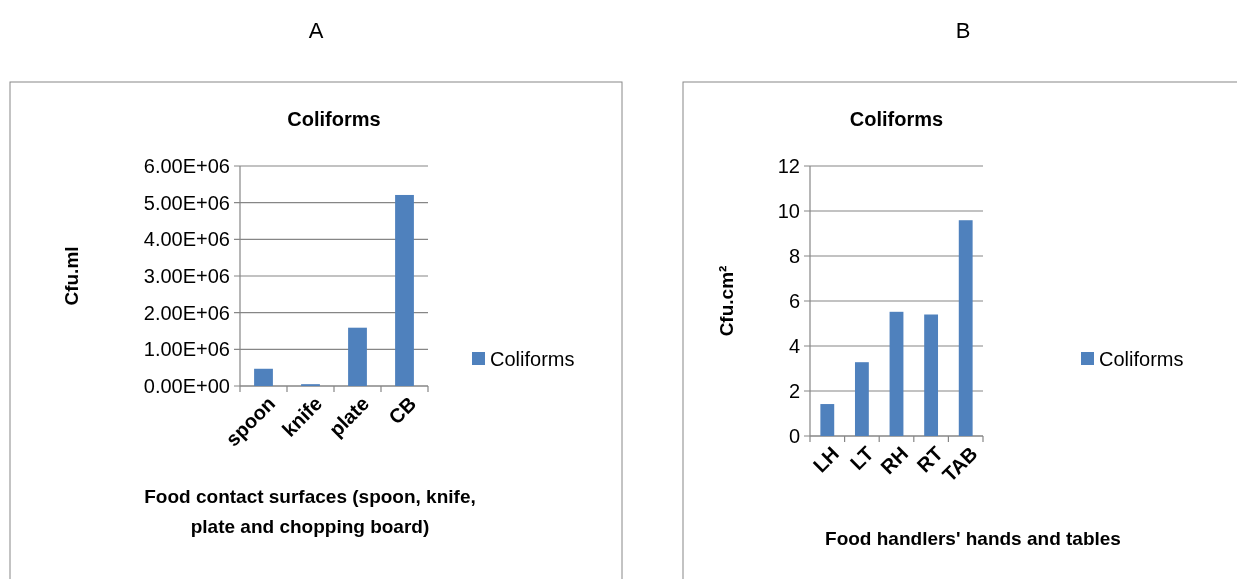  I want to click on y-tick-label: 6, so click(794, 301).